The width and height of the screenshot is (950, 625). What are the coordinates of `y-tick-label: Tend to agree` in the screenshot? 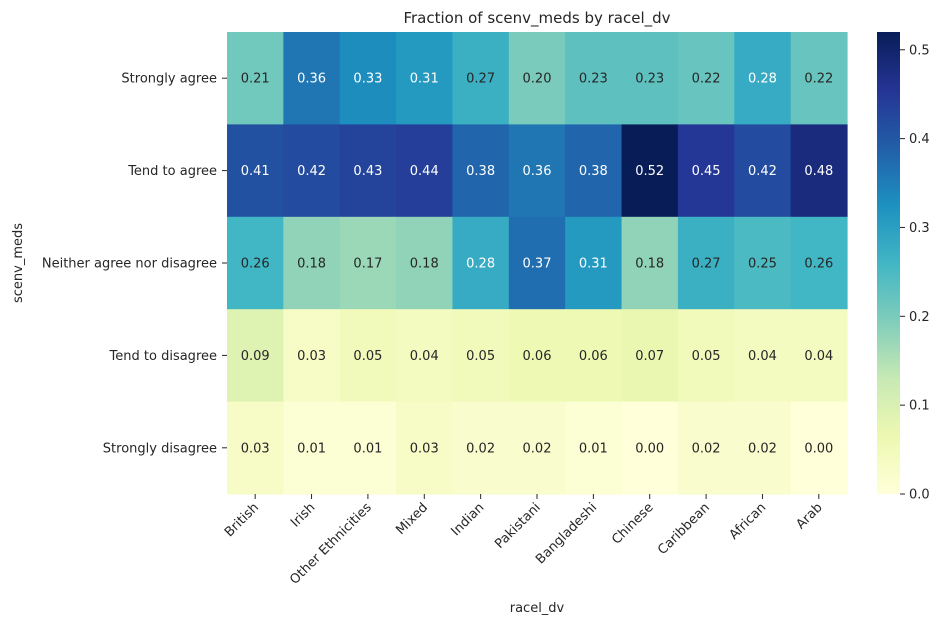 It's located at (172, 171).